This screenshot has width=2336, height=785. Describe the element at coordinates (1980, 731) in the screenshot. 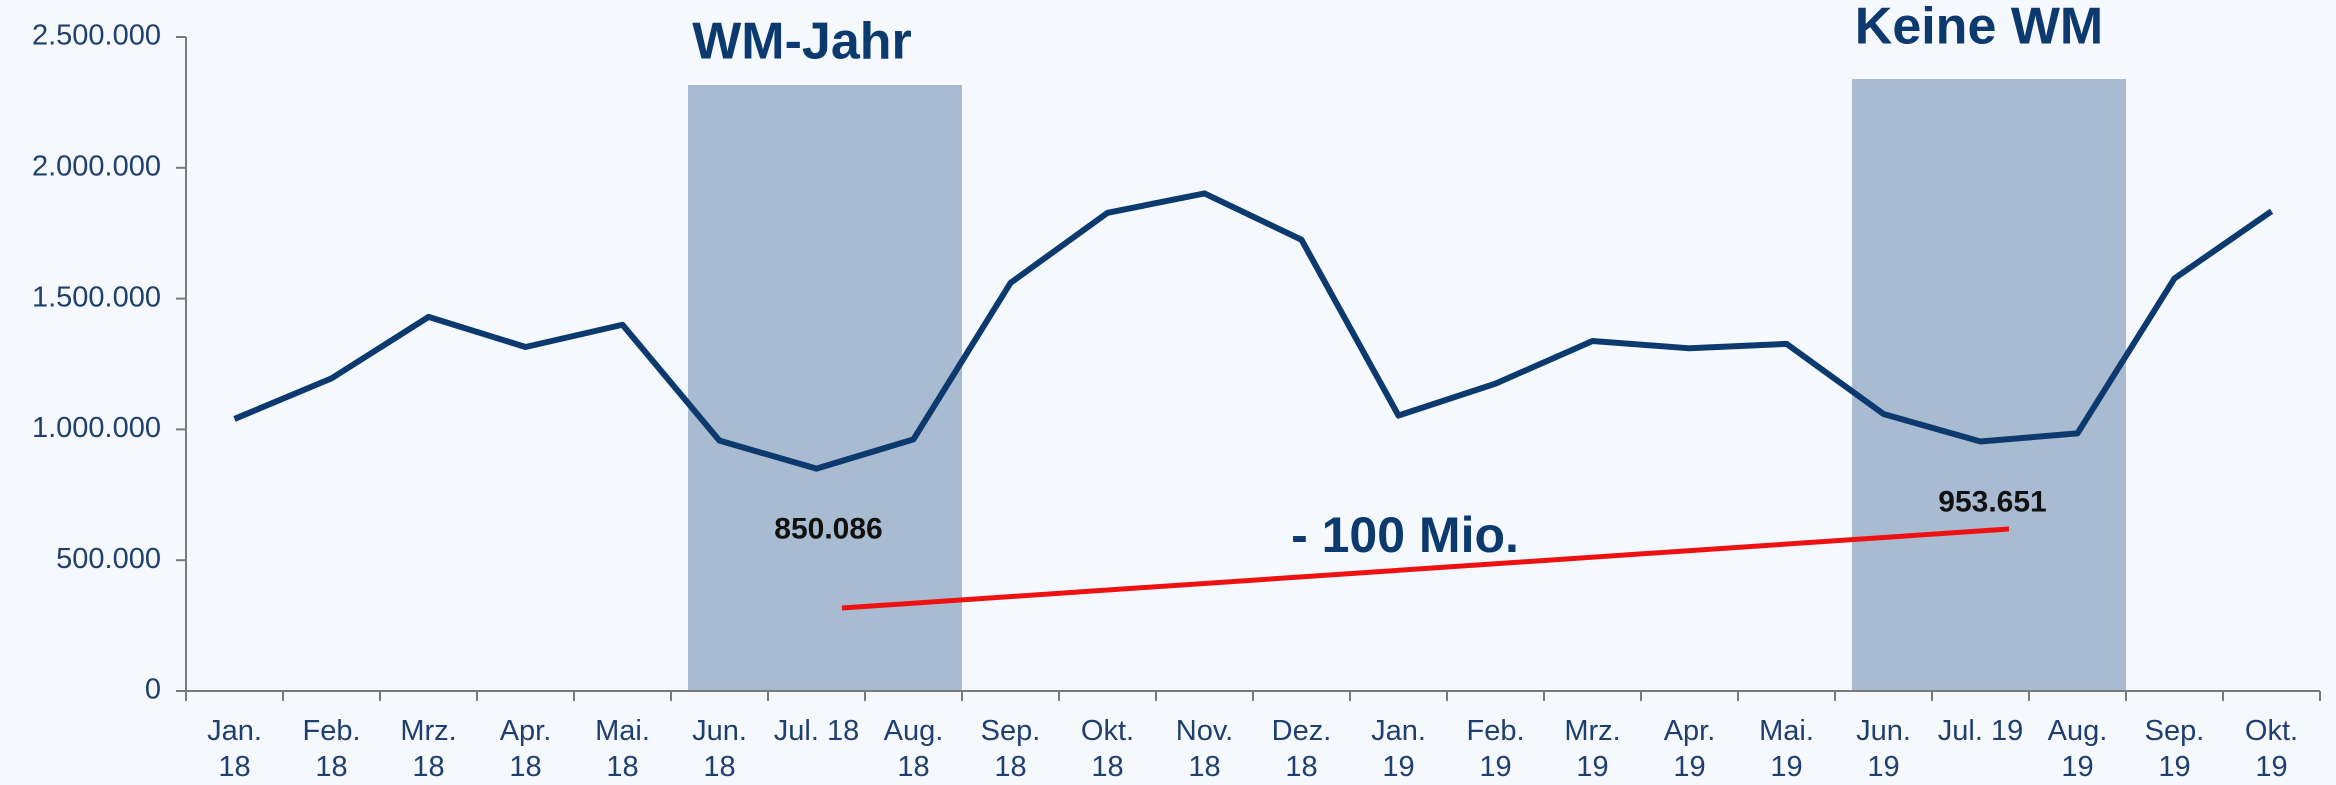

I see `x-tick-label: Jul. 19` at that location.